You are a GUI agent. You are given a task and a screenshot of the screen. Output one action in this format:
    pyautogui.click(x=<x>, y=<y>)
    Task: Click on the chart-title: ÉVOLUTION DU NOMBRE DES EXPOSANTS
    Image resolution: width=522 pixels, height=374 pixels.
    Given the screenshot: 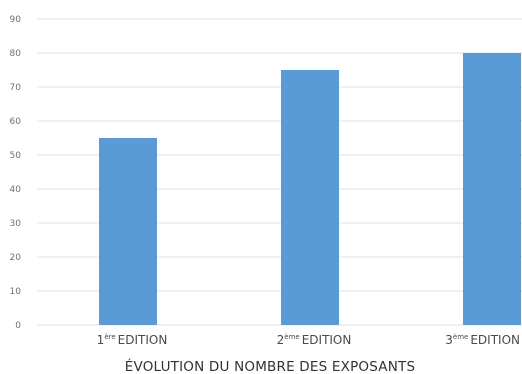 What is the action you would take?
    pyautogui.click(x=270, y=366)
    